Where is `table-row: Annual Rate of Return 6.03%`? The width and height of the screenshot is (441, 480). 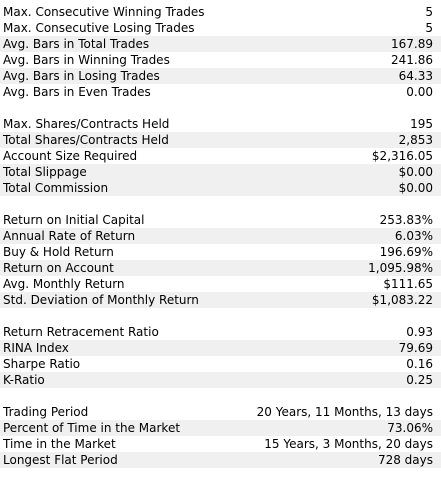 table-row: Annual Rate of Return 6.03% is located at coordinates (220, 236).